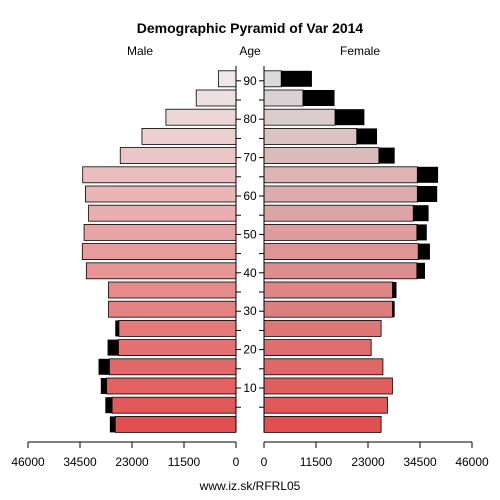 Image resolution: width=500 pixels, height=500 pixels. What do you see at coordinates (184, 462) in the screenshot?
I see `male-x-tick-label-11500: 11500` at bounding box center [184, 462].